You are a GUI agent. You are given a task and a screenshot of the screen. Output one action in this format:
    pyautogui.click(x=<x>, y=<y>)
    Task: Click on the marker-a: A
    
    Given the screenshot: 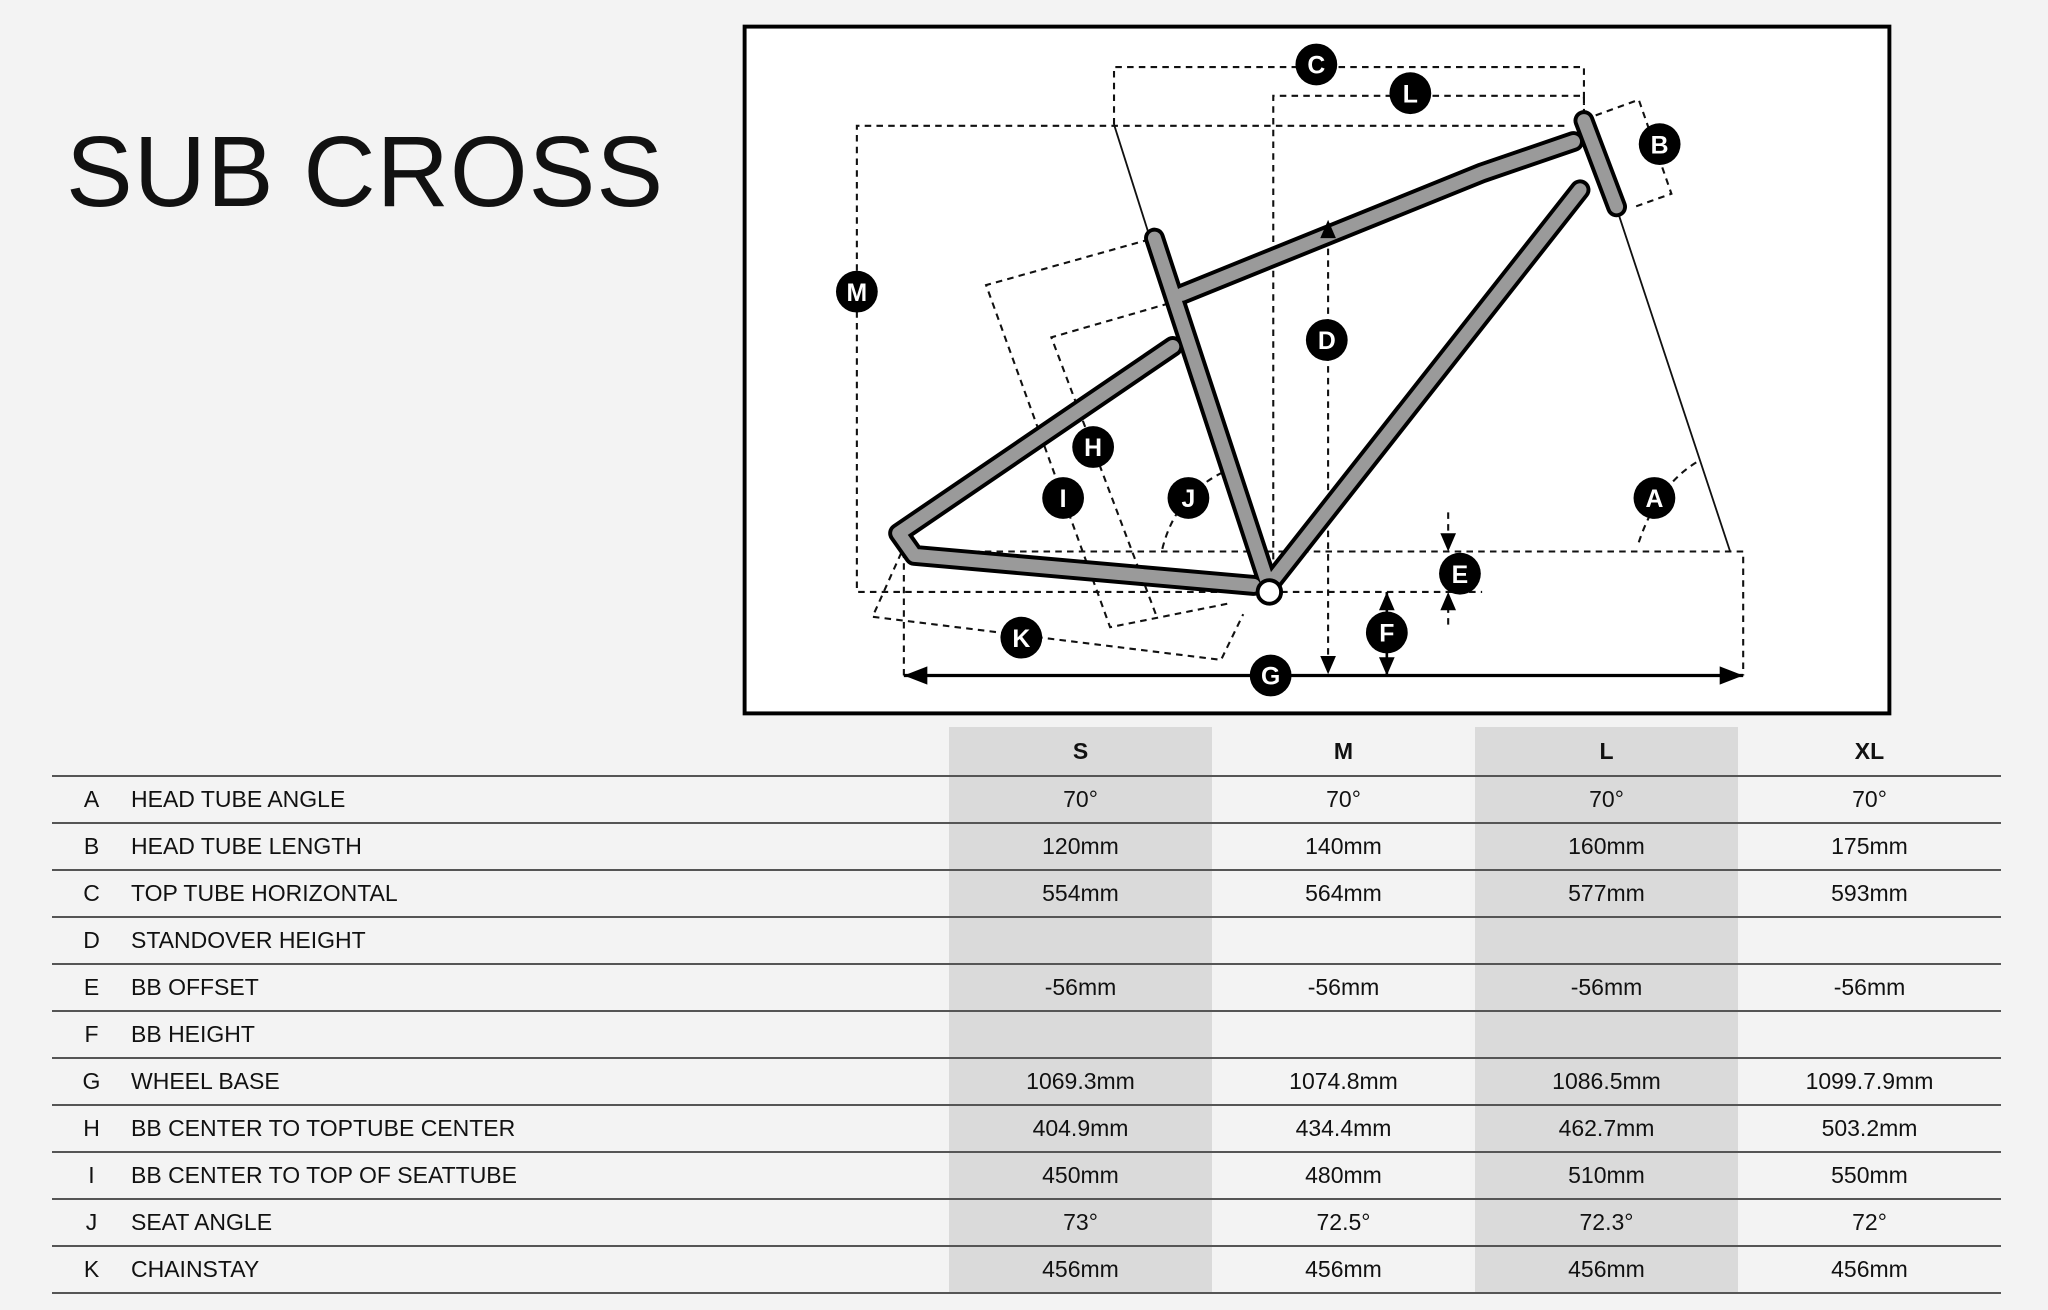 What is the action you would take?
    pyautogui.click(x=1654, y=498)
    